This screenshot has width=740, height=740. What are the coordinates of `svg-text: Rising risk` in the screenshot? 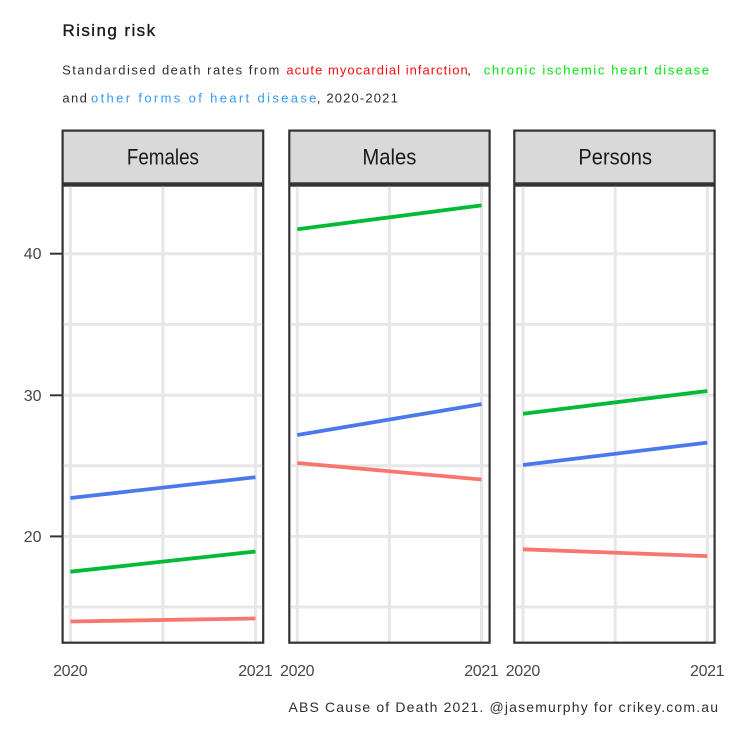 It's located at (109, 30).